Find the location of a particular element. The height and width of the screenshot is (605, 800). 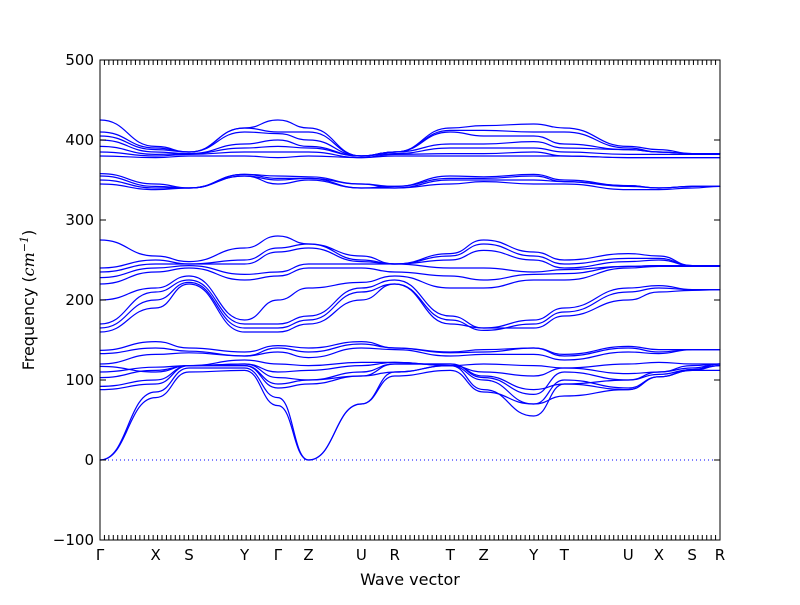

x-axis-label: Wave vector is located at coordinates (410, 579).